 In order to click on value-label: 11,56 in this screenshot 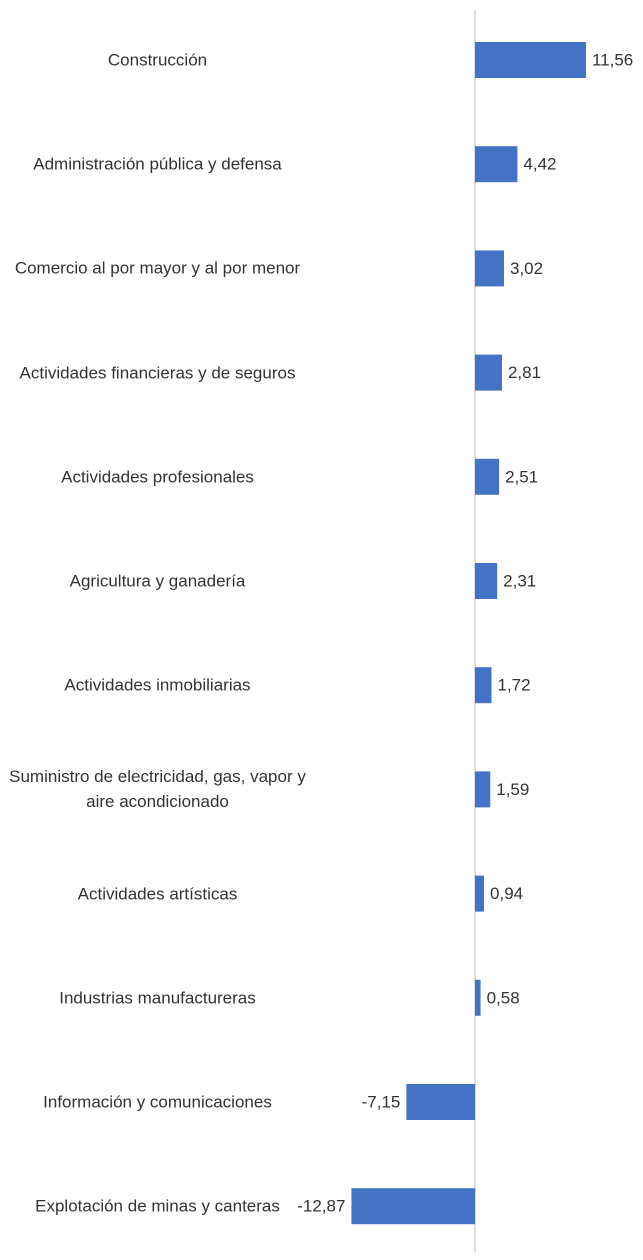, I will do `click(612, 59)`.